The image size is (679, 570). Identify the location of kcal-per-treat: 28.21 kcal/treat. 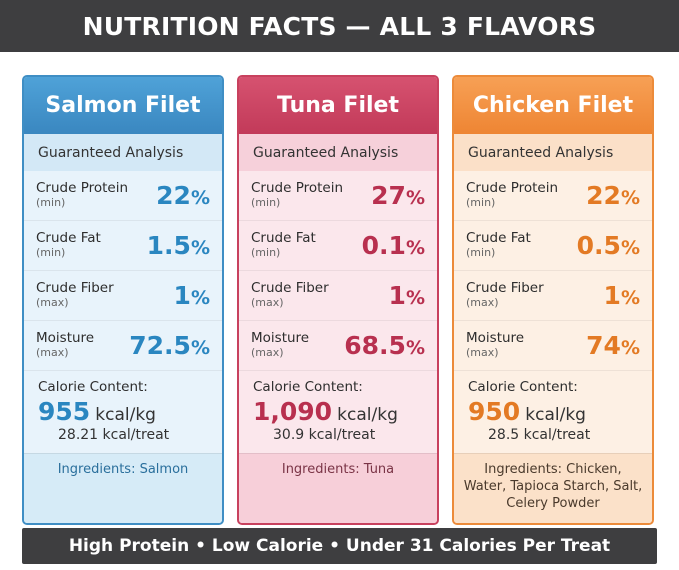
(114, 435).